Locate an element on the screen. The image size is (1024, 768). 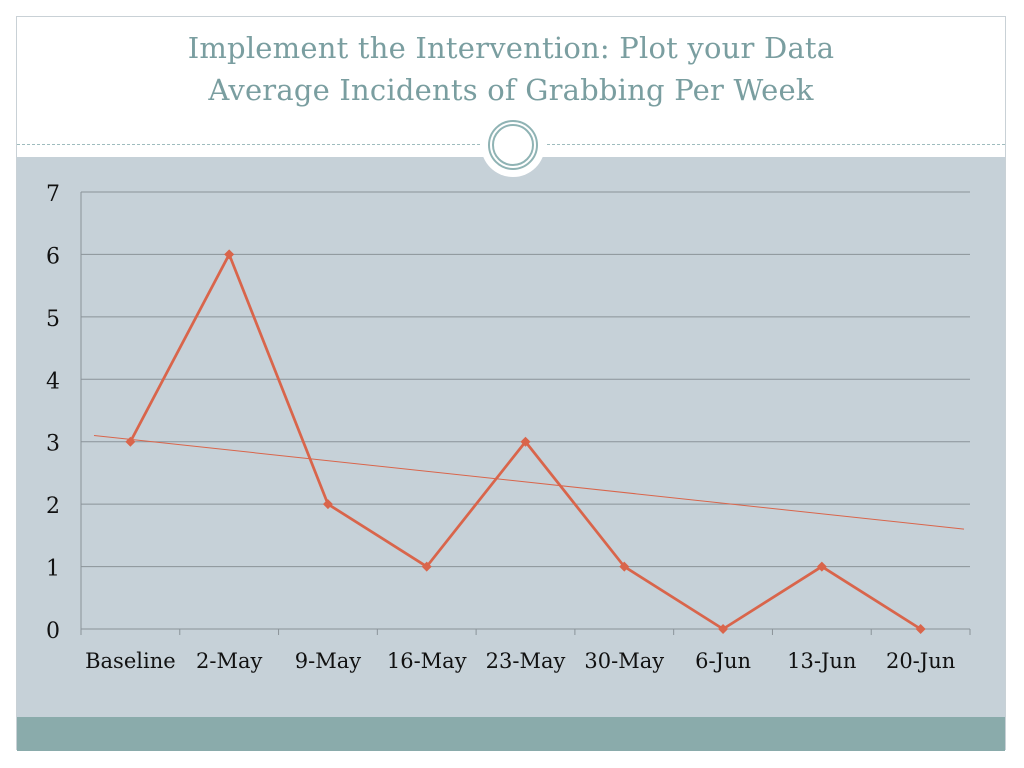
slide-title-line-2: Average Incidents of Grabbing Per Week is located at coordinates (511, 90).